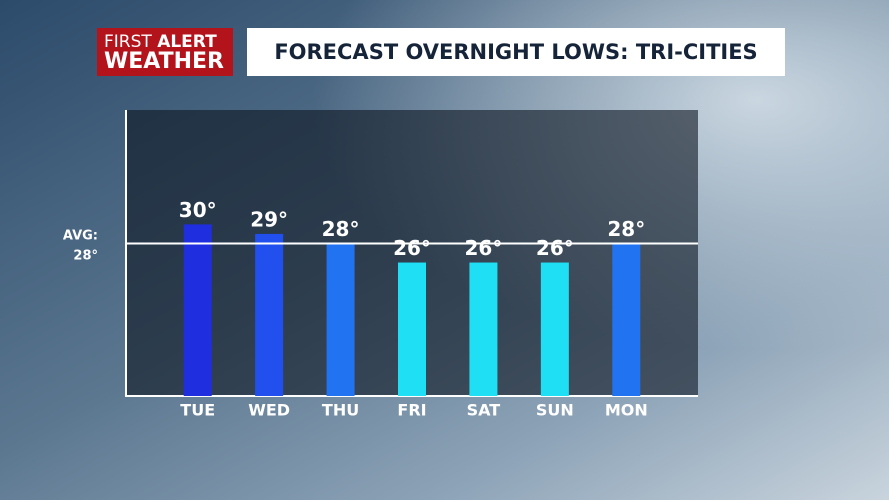  What do you see at coordinates (411, 410) in the screenshot?
I see `x-tick-label: FRI` at bounding box center [411, 410].